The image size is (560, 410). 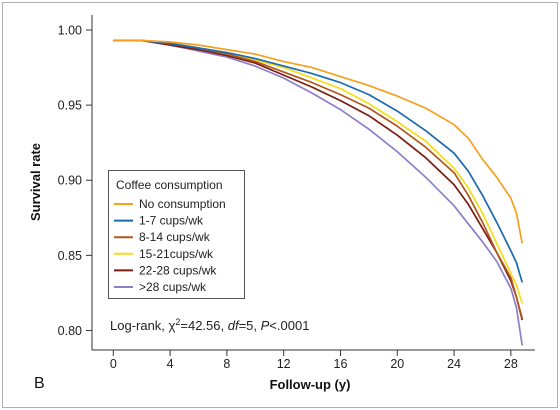 I want to click on x-tick-label: 20, so click(x=397, y=364).